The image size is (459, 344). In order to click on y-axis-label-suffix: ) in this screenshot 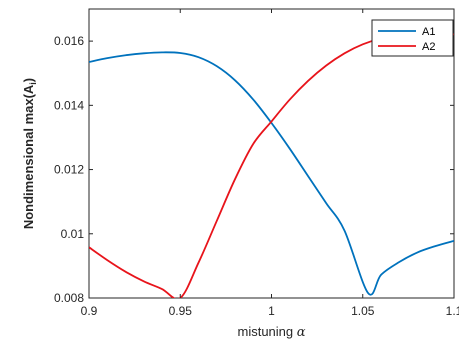, I will do `click(28, 80)`.